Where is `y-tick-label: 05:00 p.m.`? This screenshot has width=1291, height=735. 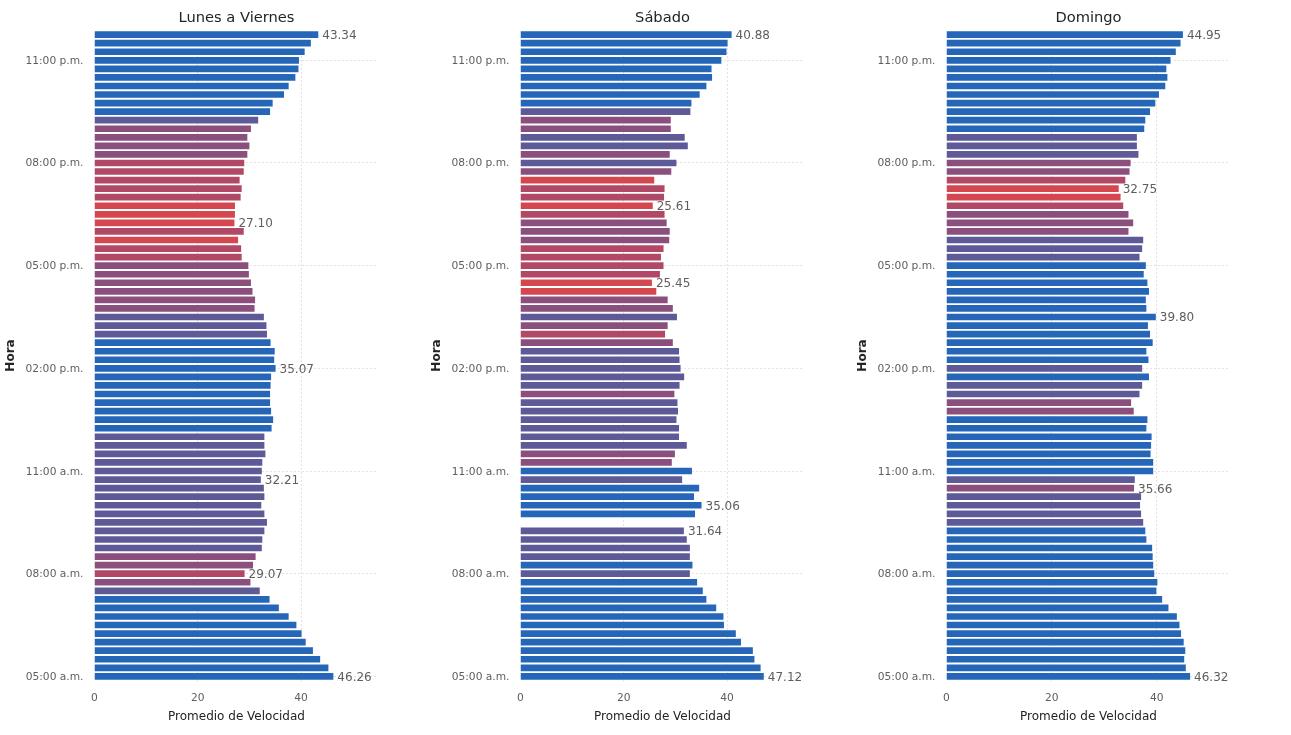
y-tick-label: 05:00 p.m. is located at coordinates (480, 266).